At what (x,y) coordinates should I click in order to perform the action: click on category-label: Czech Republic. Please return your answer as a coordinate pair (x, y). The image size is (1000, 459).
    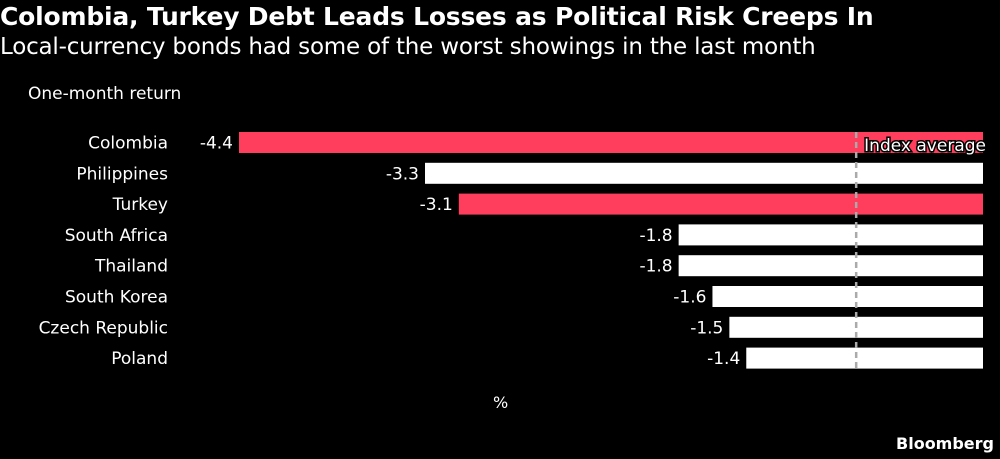
    Looking at the image, I should click on (103, 328).